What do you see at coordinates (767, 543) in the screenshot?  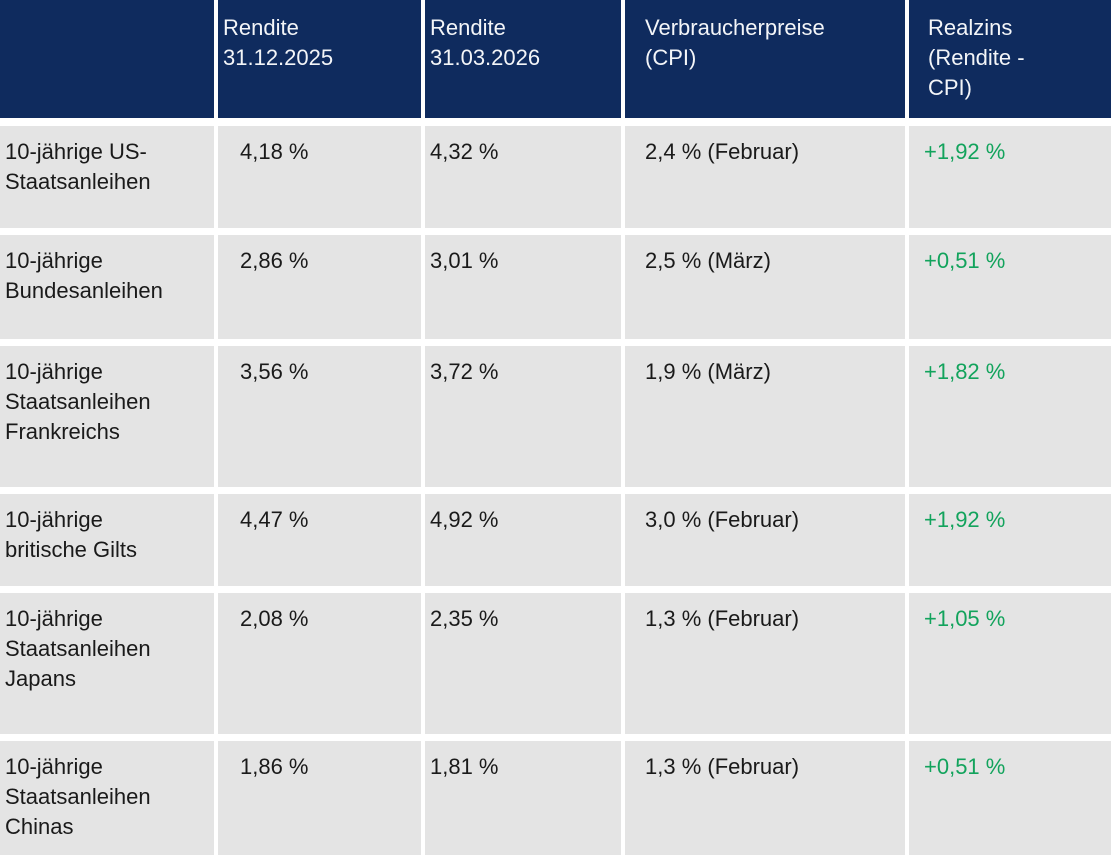 I see `cpi-cell: 3,0 % (Februar)` at bounding box center [767, 543].